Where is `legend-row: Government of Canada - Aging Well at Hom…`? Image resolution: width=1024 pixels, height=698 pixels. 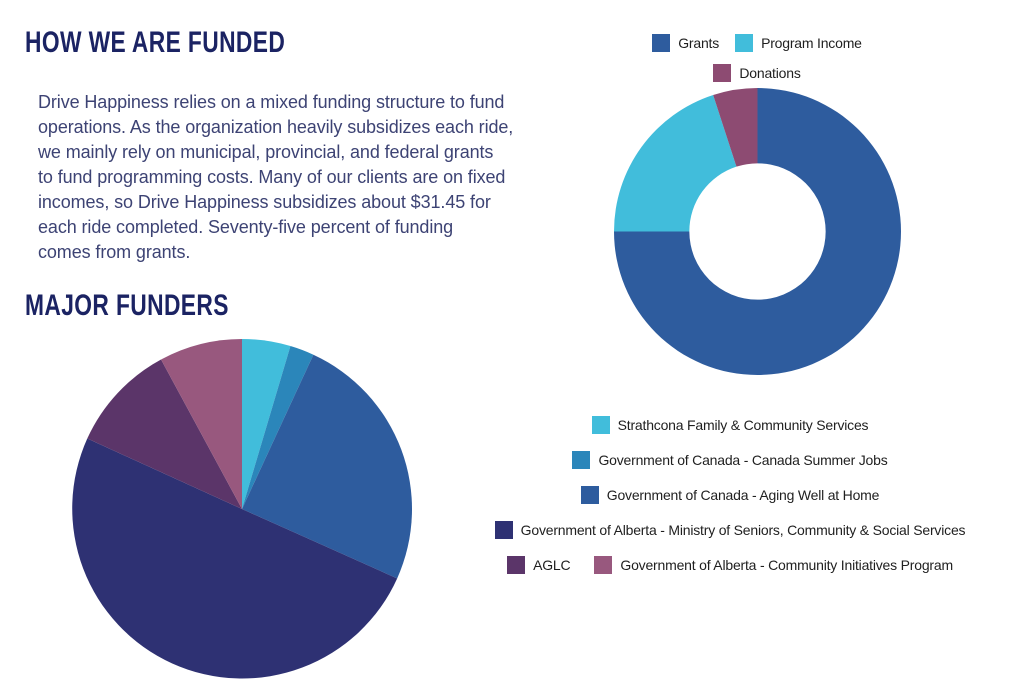 legend-row: Government of Canada - Aging Well at Hom… is located at coordinates (730, 495).